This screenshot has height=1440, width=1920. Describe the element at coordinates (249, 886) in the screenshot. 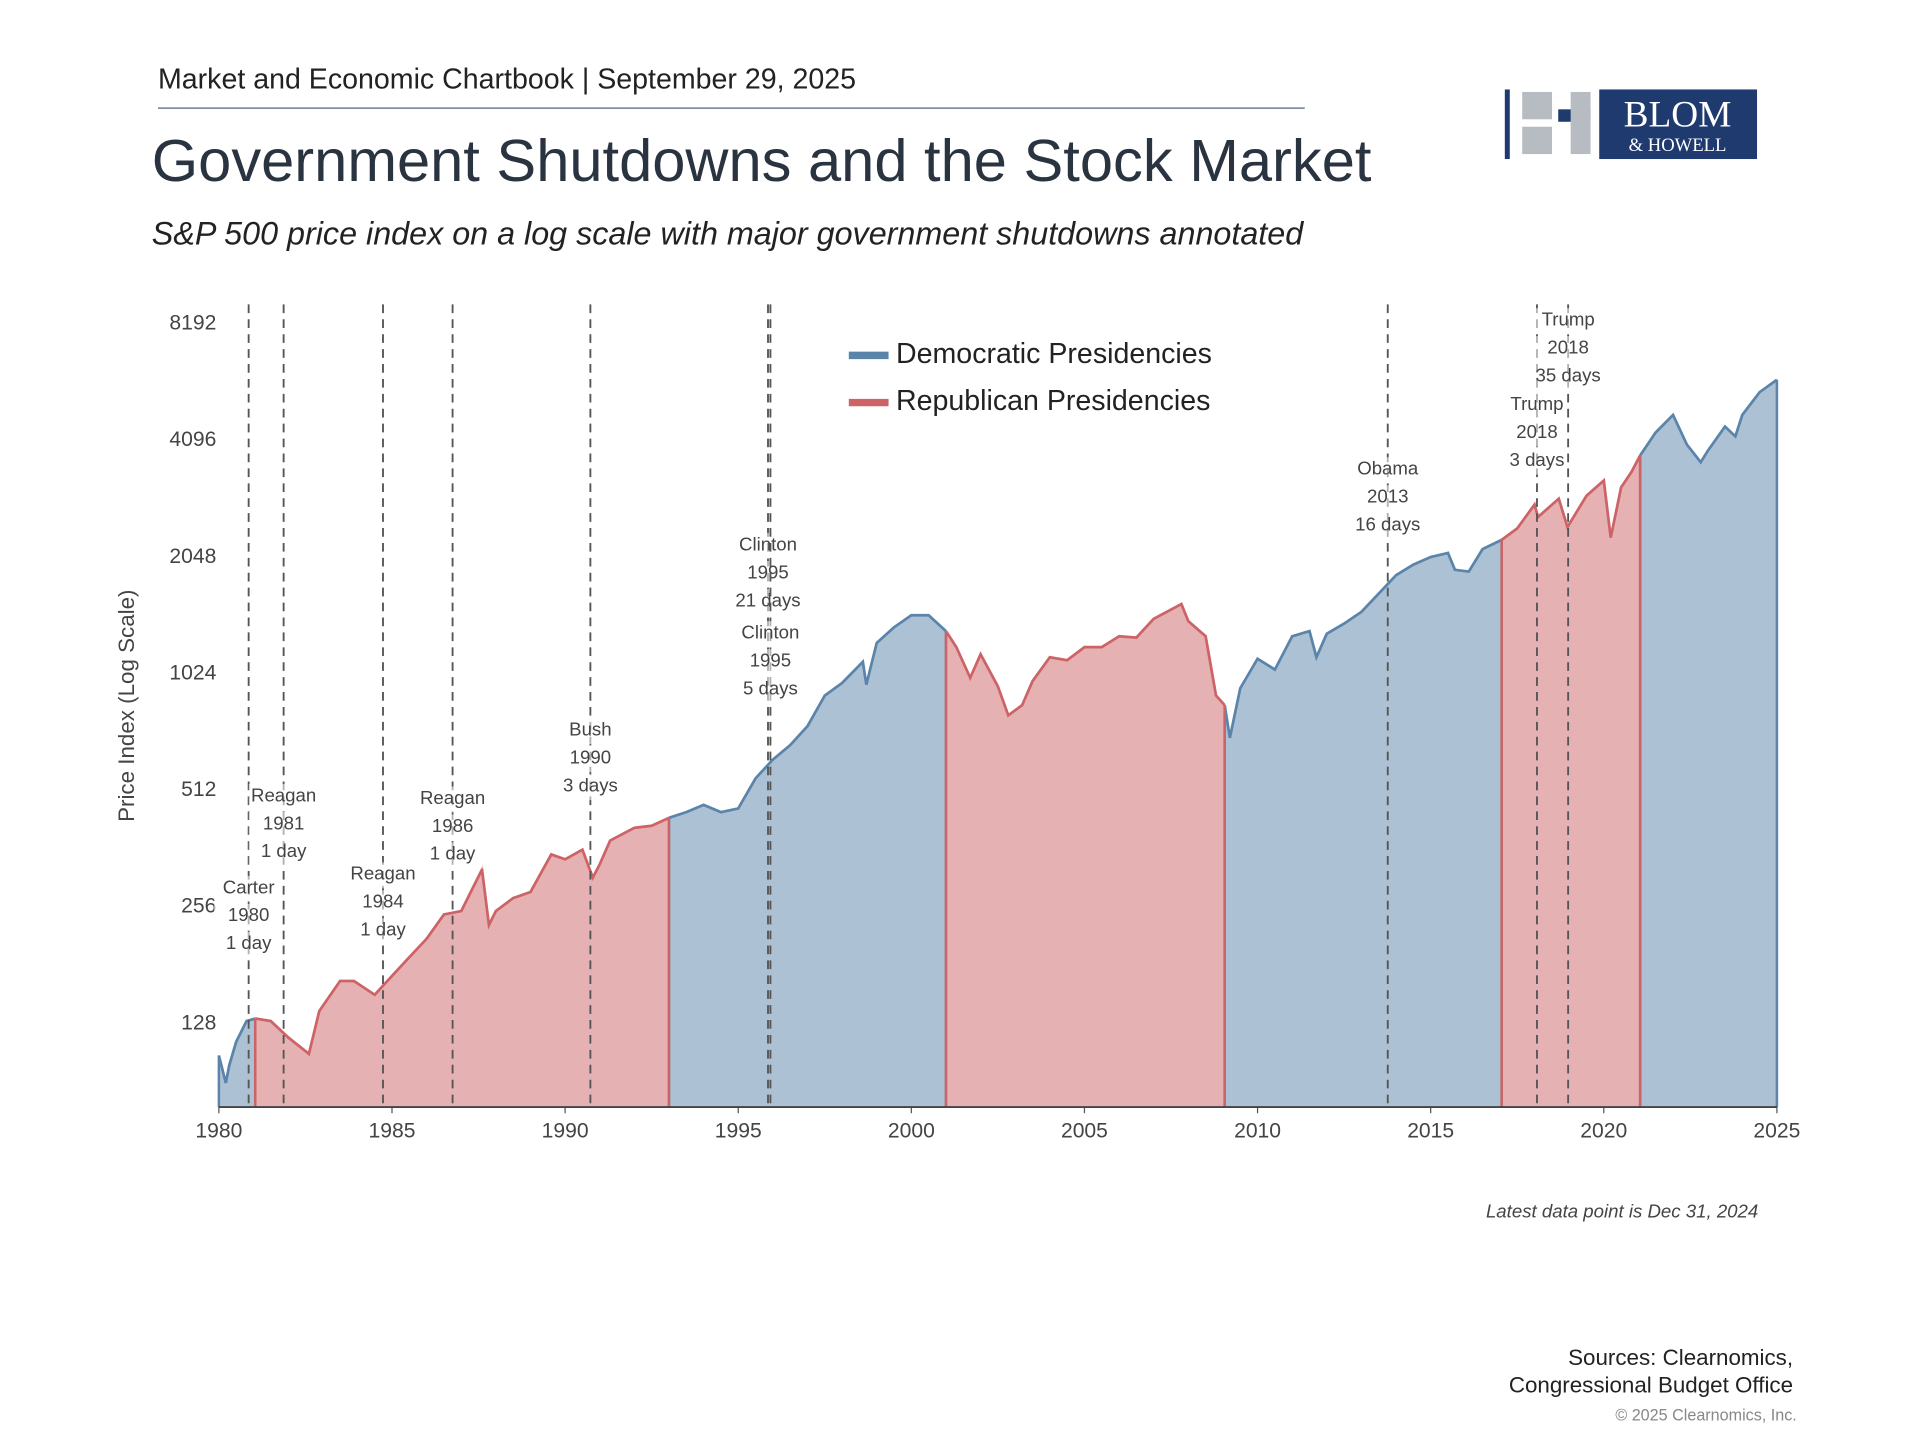

I see `annotation-label: Carter` at that location.